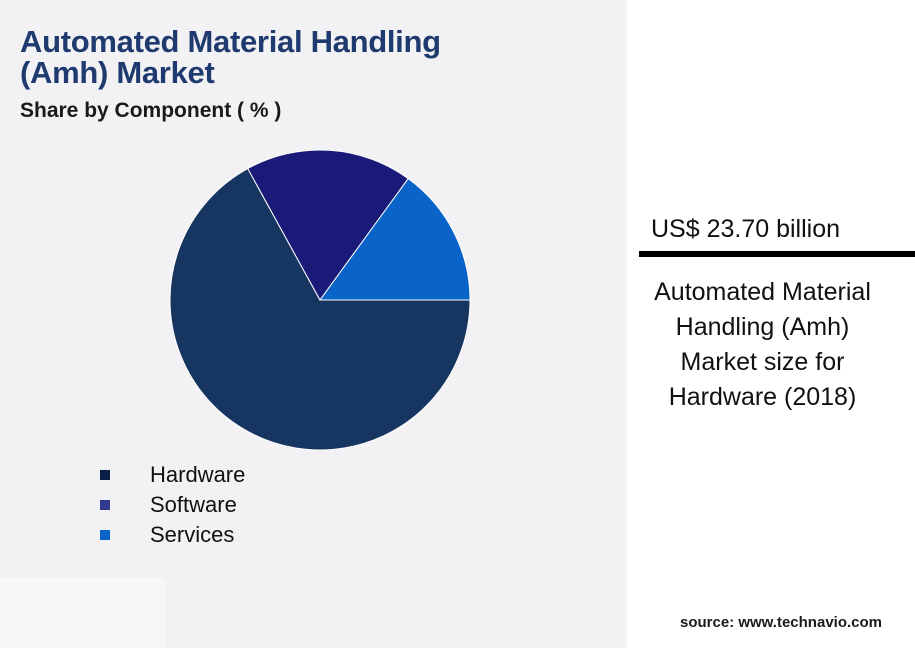 The image size is (915, 648). I want to click on chart-title: Automated Material Handling (Amh) Market, so click(230, 57).